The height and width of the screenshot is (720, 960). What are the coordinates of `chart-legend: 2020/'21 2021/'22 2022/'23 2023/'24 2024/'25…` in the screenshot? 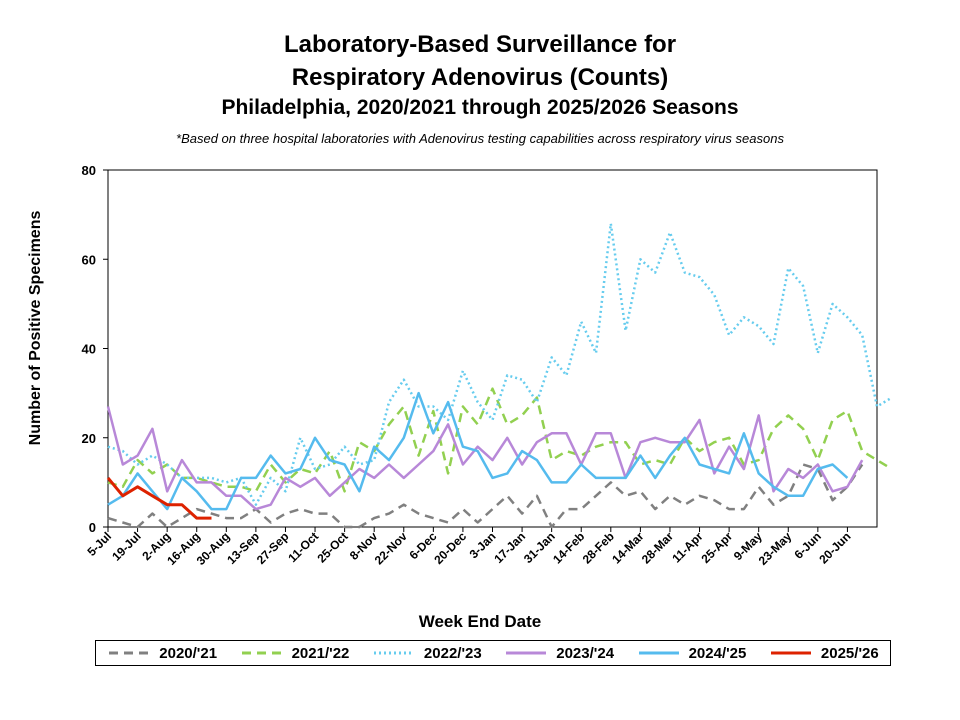 It's located at (493, 653).